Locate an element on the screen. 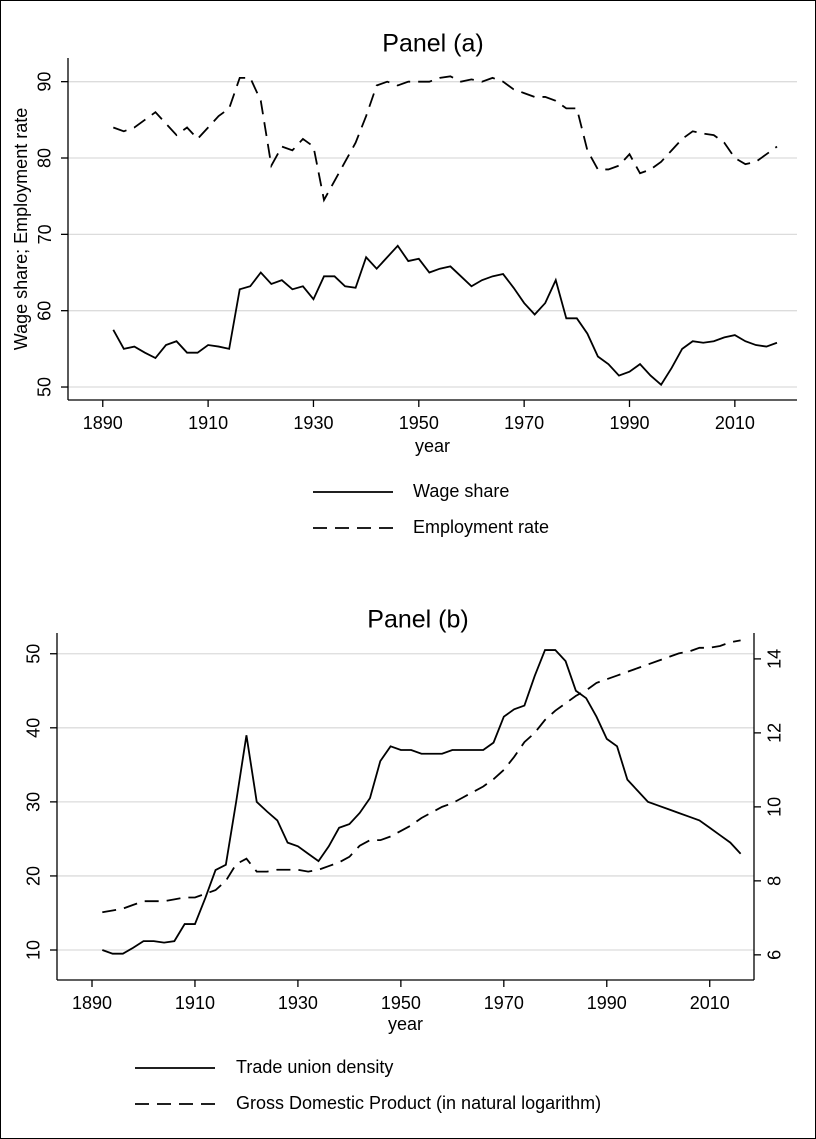 The width and height of the screenshot is (816, 1139). legend-label: Wage share is located at coordinates (461, 491).